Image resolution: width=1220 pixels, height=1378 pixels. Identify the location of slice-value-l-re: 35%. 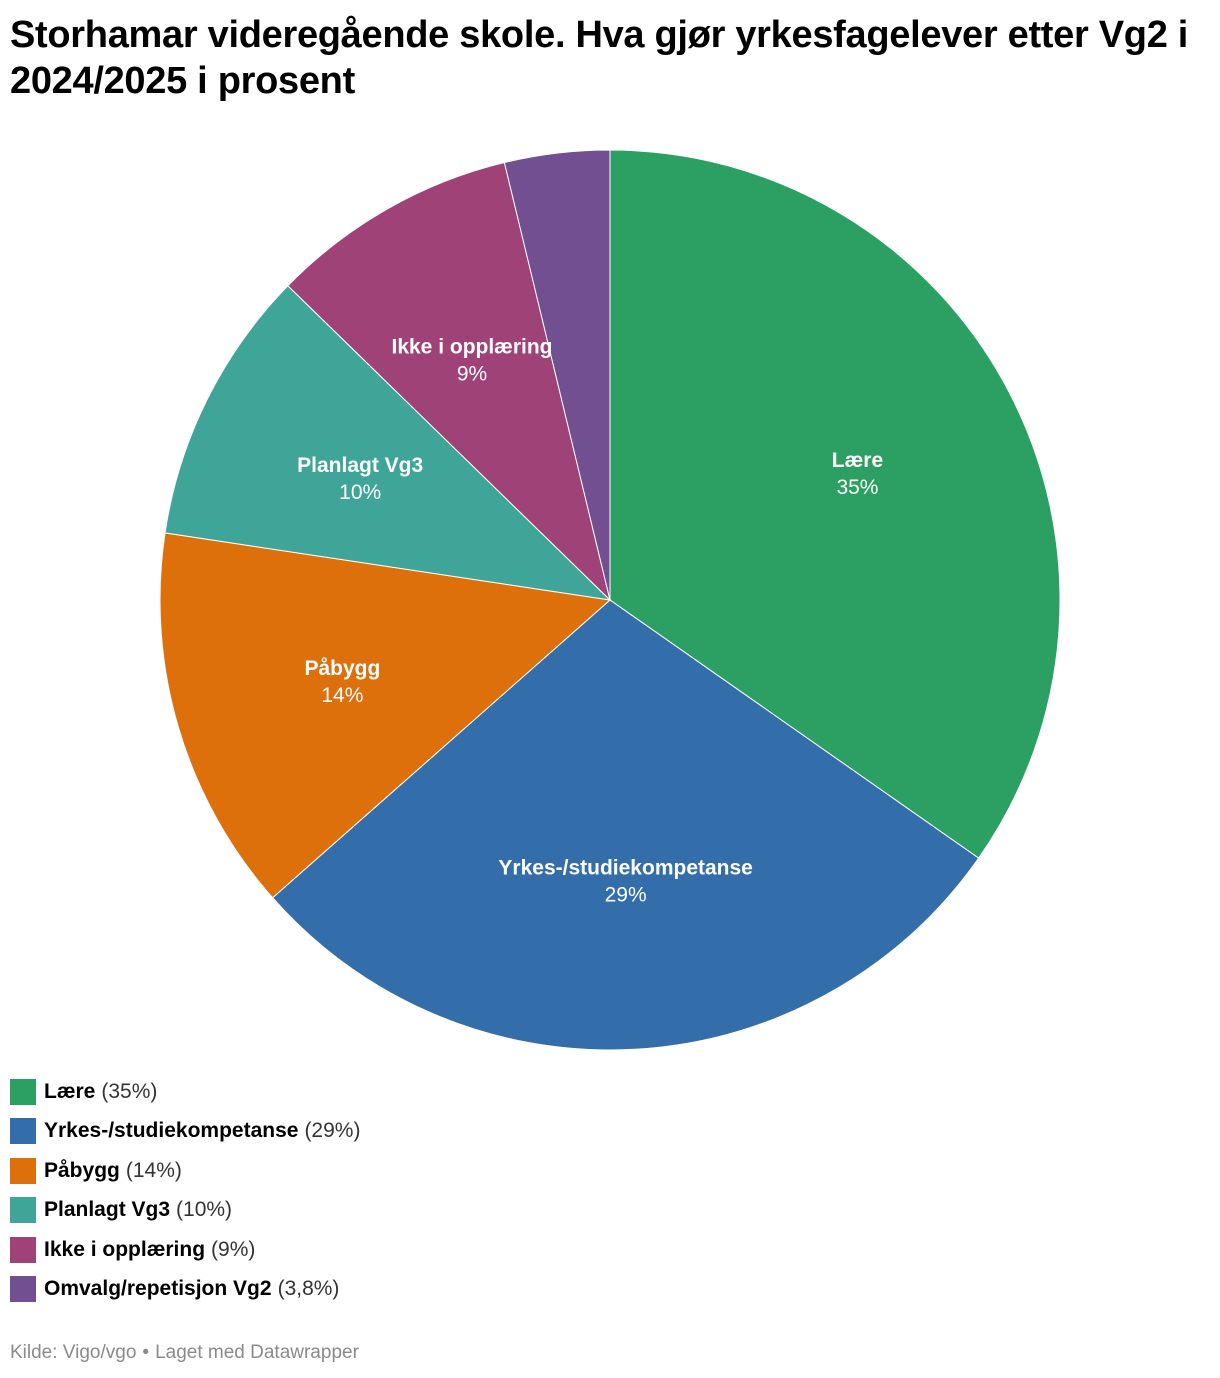
(857, 487).